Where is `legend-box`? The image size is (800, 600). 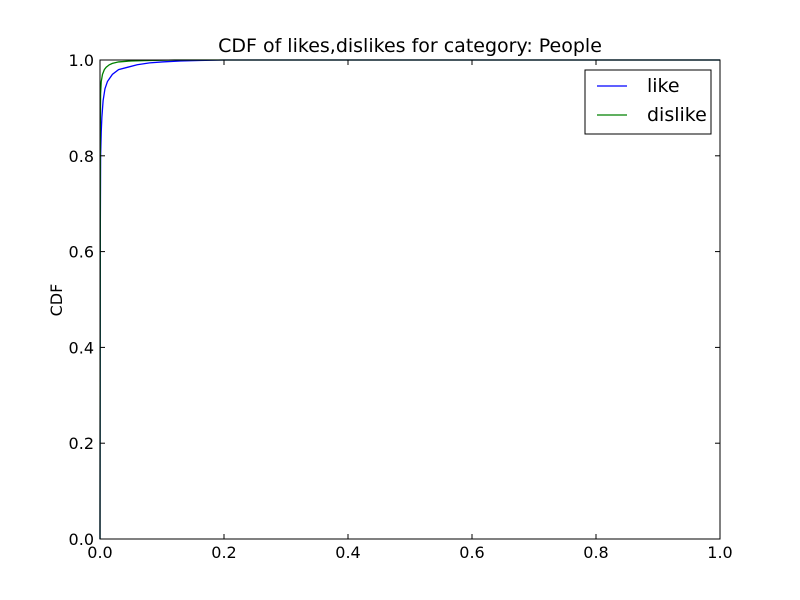 legend-box is located at coordinates (648, 102).